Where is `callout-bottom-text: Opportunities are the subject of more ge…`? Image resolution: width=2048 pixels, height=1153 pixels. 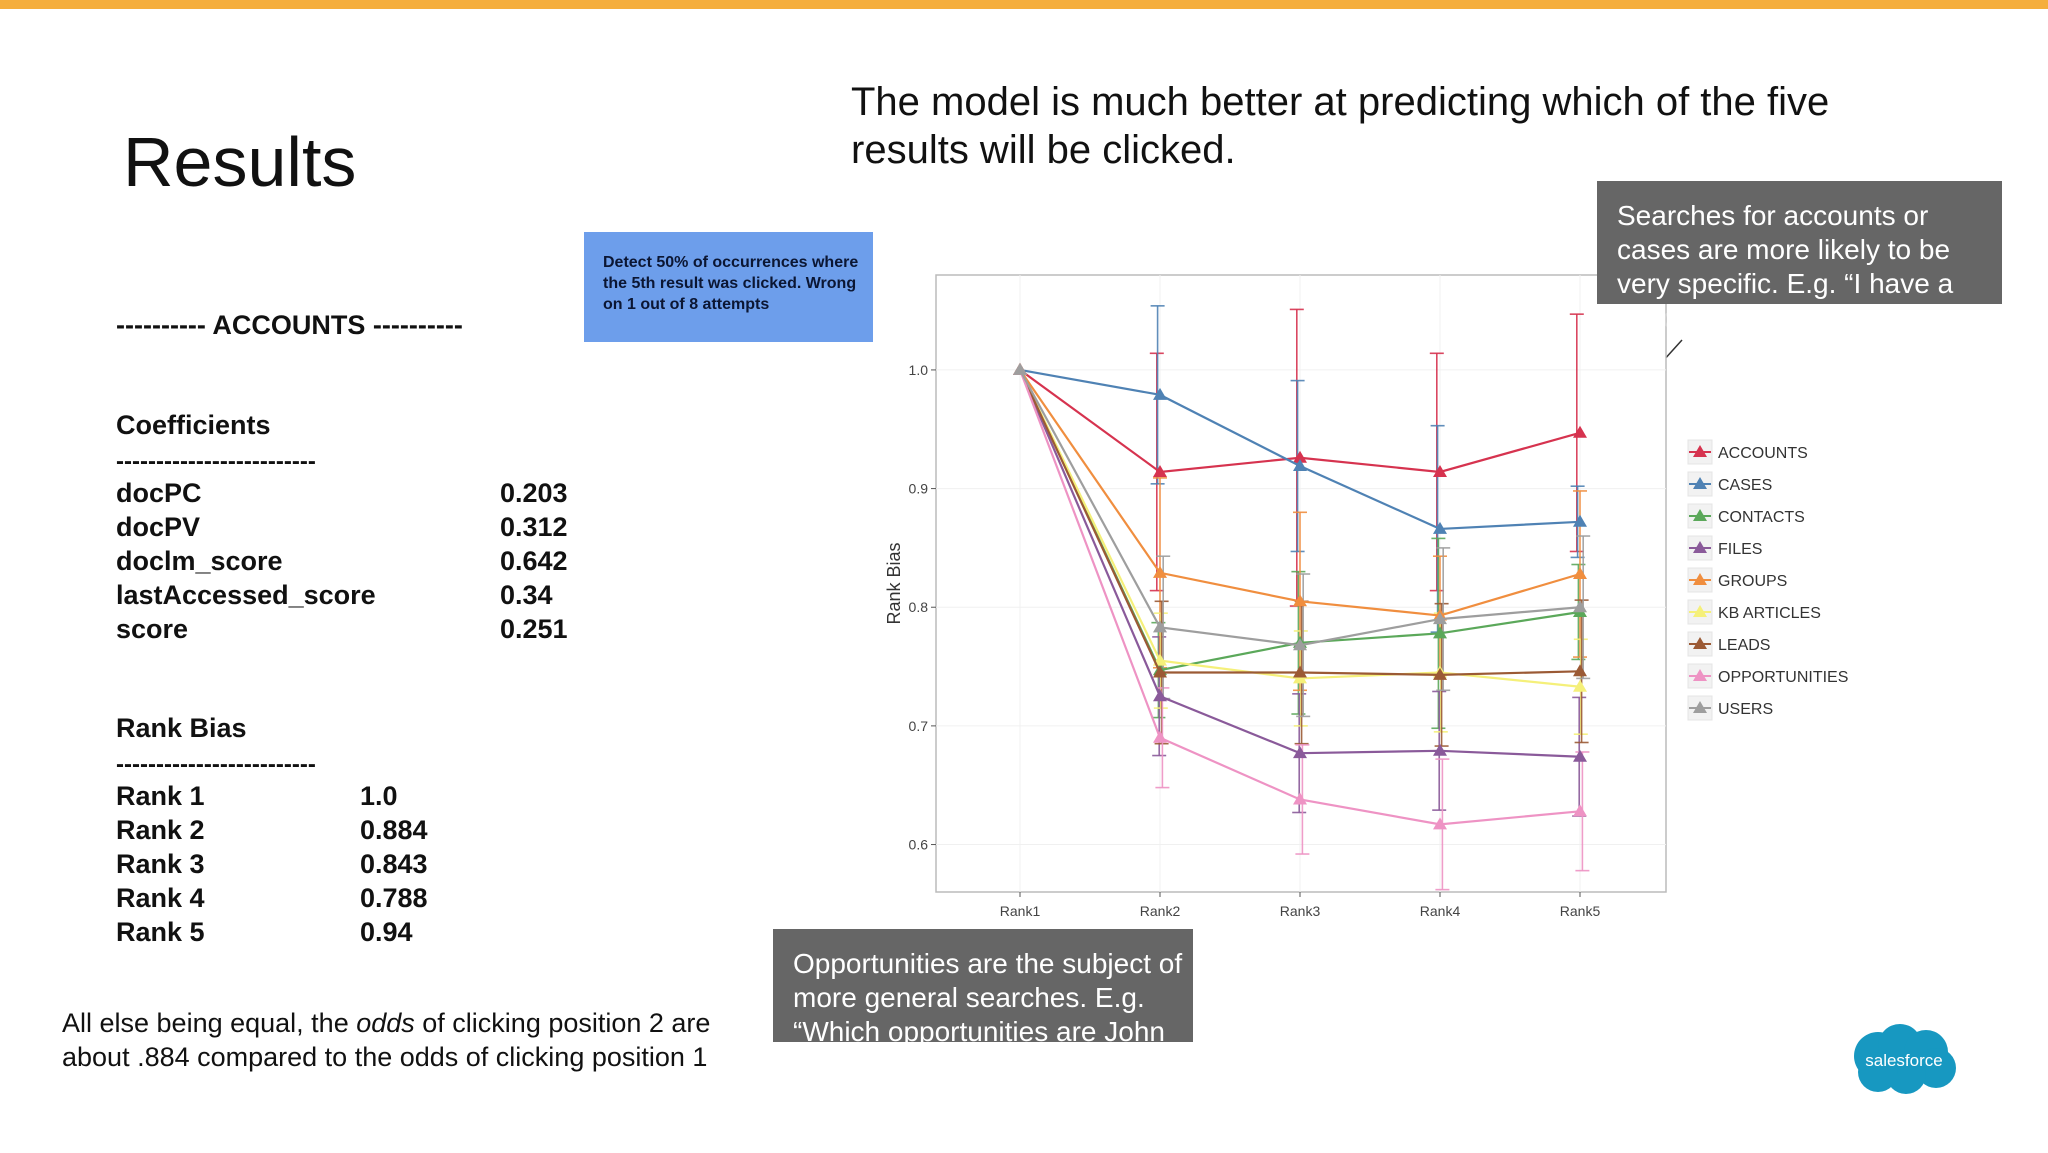
callout-bottom-text: Opportunities are the subject of more ge… is located at coordinates (993, 1015).